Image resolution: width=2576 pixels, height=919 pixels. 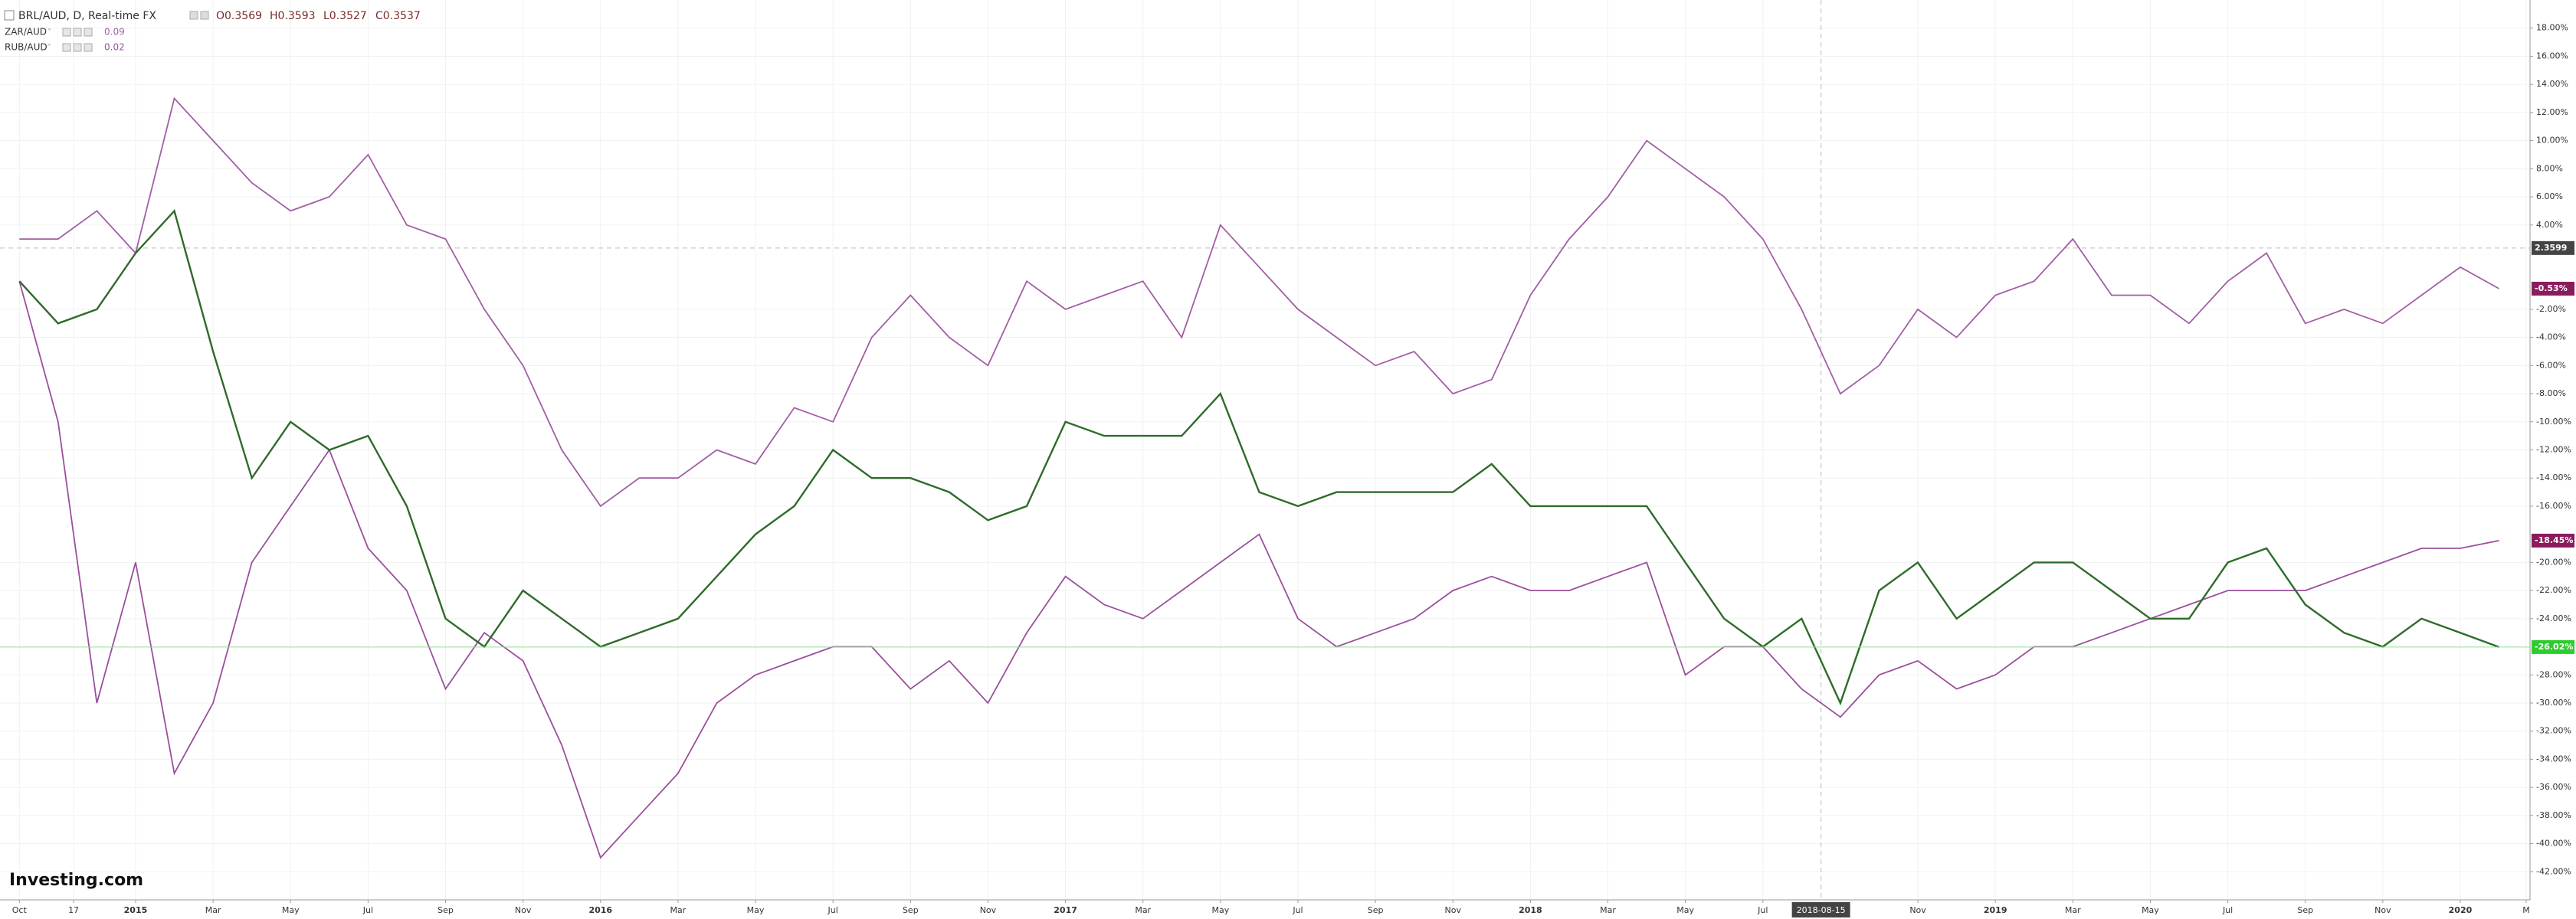 I want to click on x-tick-label: Oct, so click(x=20, y=910).